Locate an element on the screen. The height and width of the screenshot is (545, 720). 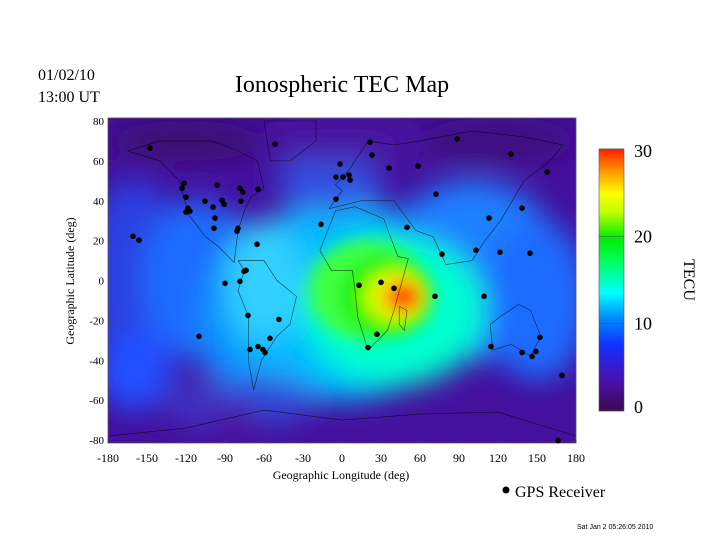
x-axis-label: Geographic Longitude (deg) is located at coordinates (341, 475).